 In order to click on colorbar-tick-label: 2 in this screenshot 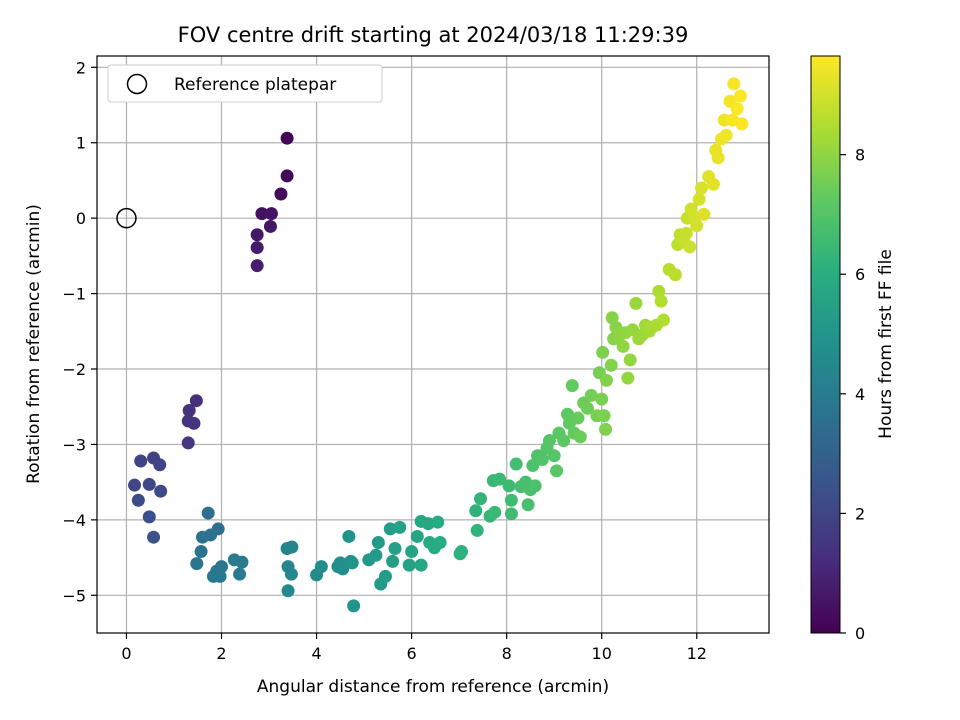, I will do `click(860, 513)`.